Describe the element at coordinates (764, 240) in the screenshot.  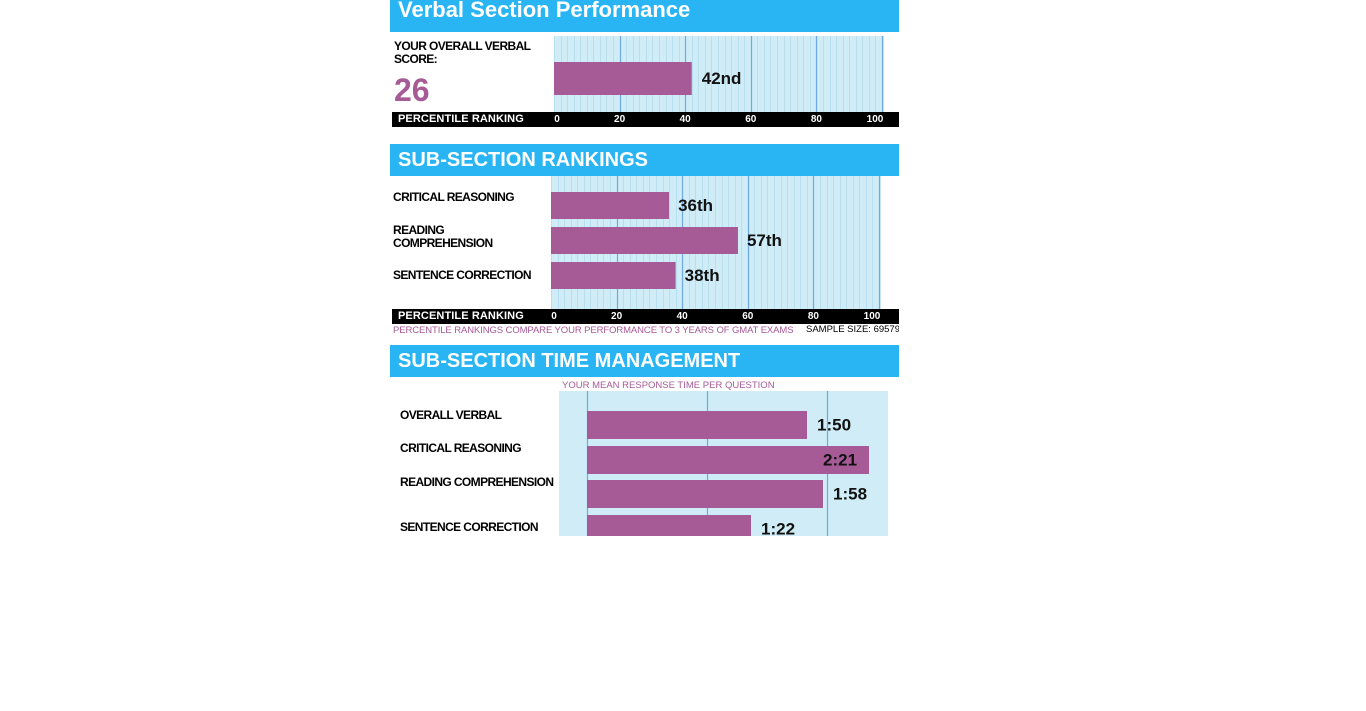
I see `data-label-reading-comprehension: 57th` at that location.